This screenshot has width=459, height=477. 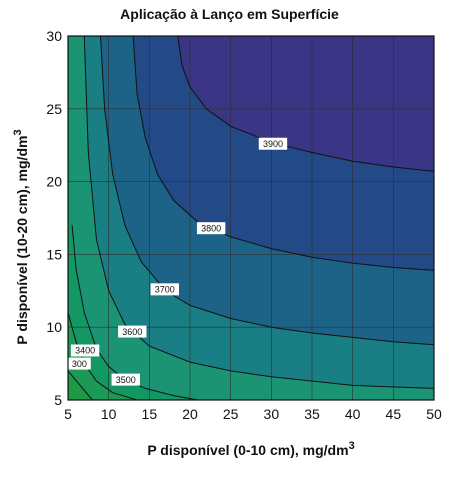 What do you see at coordinates (312, 414) in the screenshot?
I see `x-tick-label-35: 35` at bounding box center [312, 414].